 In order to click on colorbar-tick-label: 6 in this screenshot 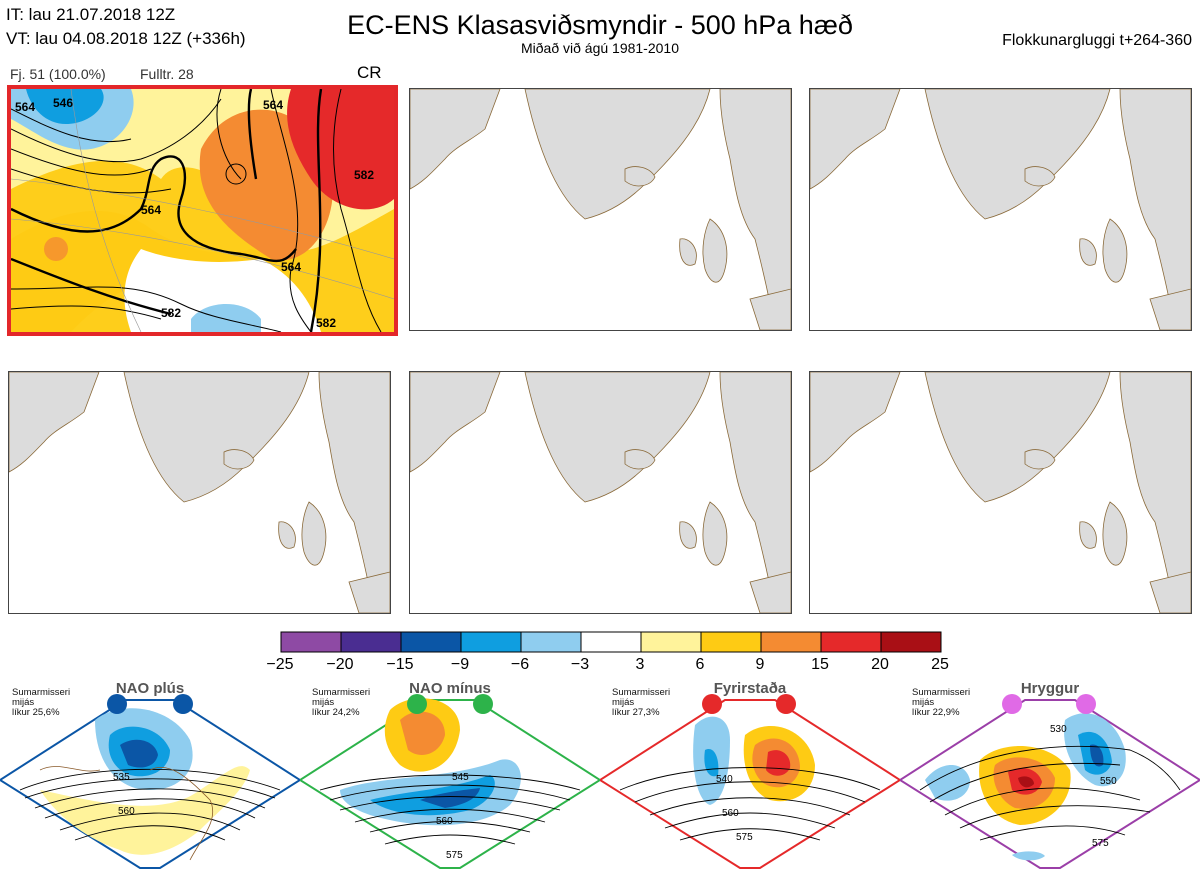, I will do `click(700, 664)`.